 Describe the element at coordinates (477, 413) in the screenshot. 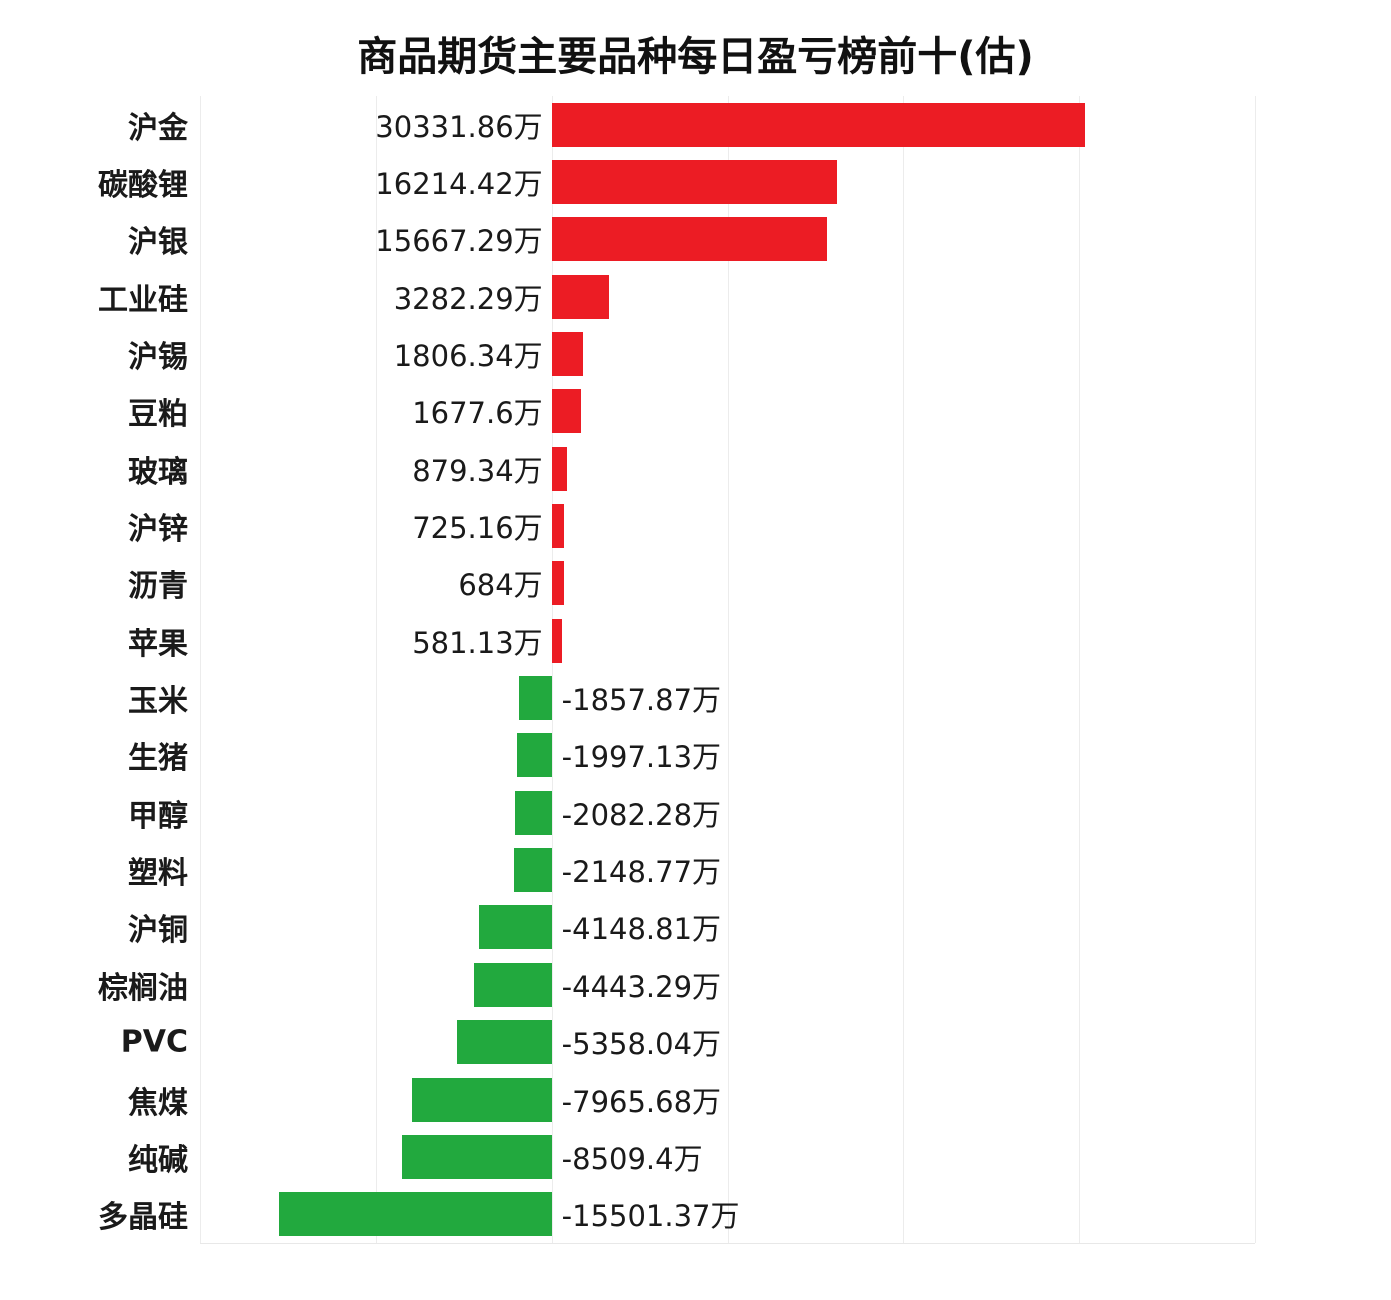

I see `value-label: 1677.6万` at that location.